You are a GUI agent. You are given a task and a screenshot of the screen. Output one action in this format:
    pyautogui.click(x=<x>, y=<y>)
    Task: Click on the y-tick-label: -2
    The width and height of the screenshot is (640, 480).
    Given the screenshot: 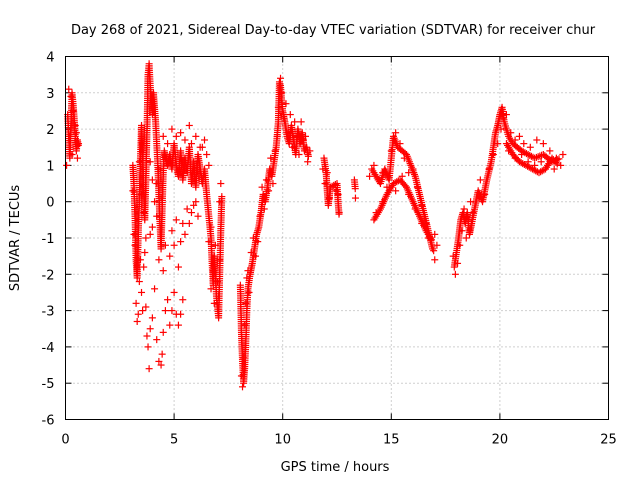 What is the action you would take?
    pyautogui.click(x=48, y=275)
    